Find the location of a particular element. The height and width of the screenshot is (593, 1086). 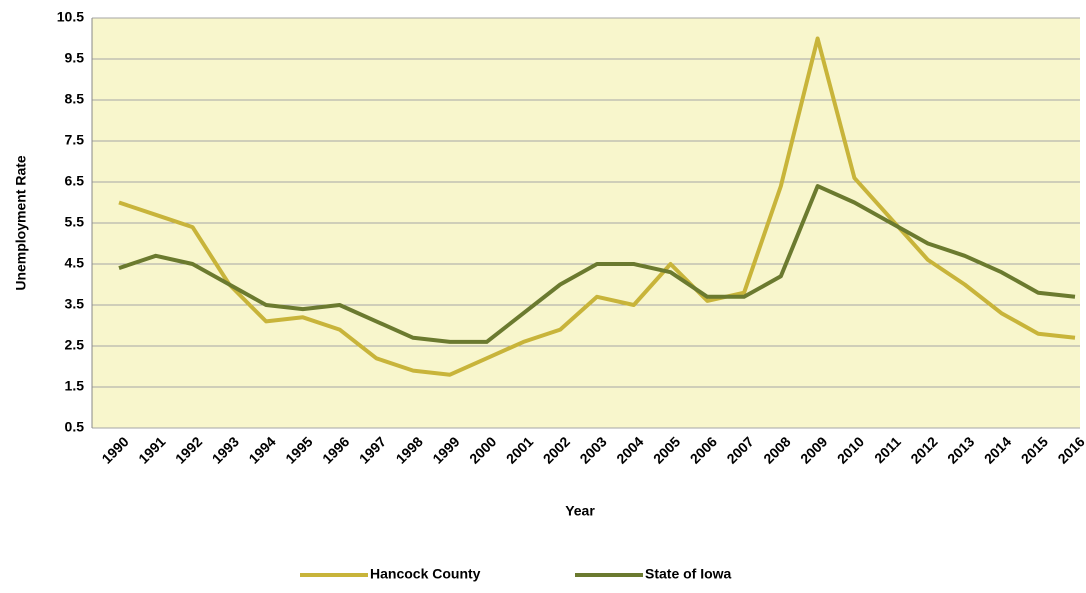

y-tick-label: 5.5 is located at coordinates (75, 222).